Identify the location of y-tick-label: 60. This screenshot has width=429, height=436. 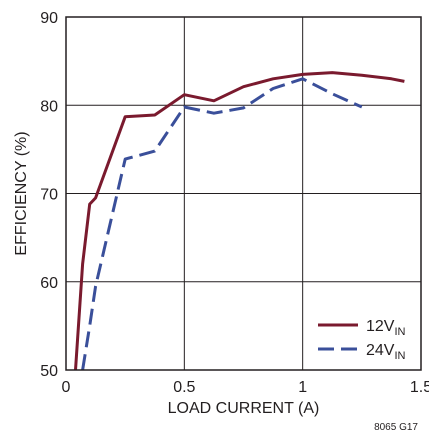
(49, 283).